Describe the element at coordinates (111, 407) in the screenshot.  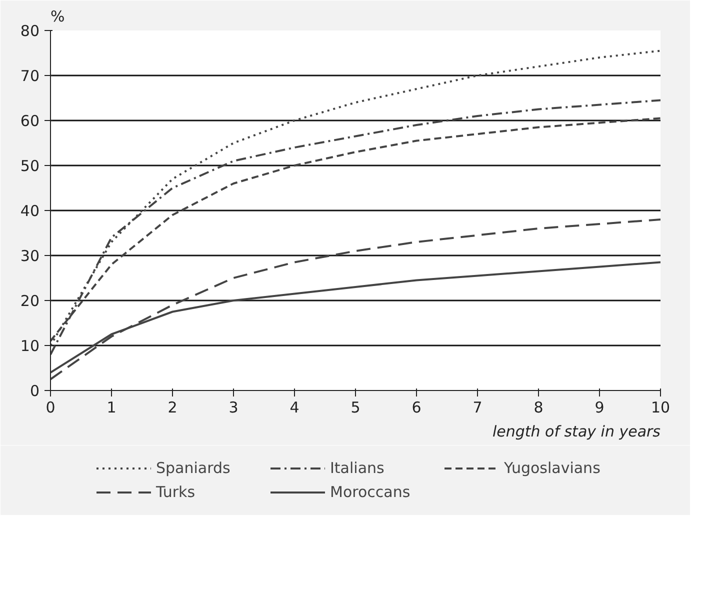
I see `x-tick-label: 1` at that location.